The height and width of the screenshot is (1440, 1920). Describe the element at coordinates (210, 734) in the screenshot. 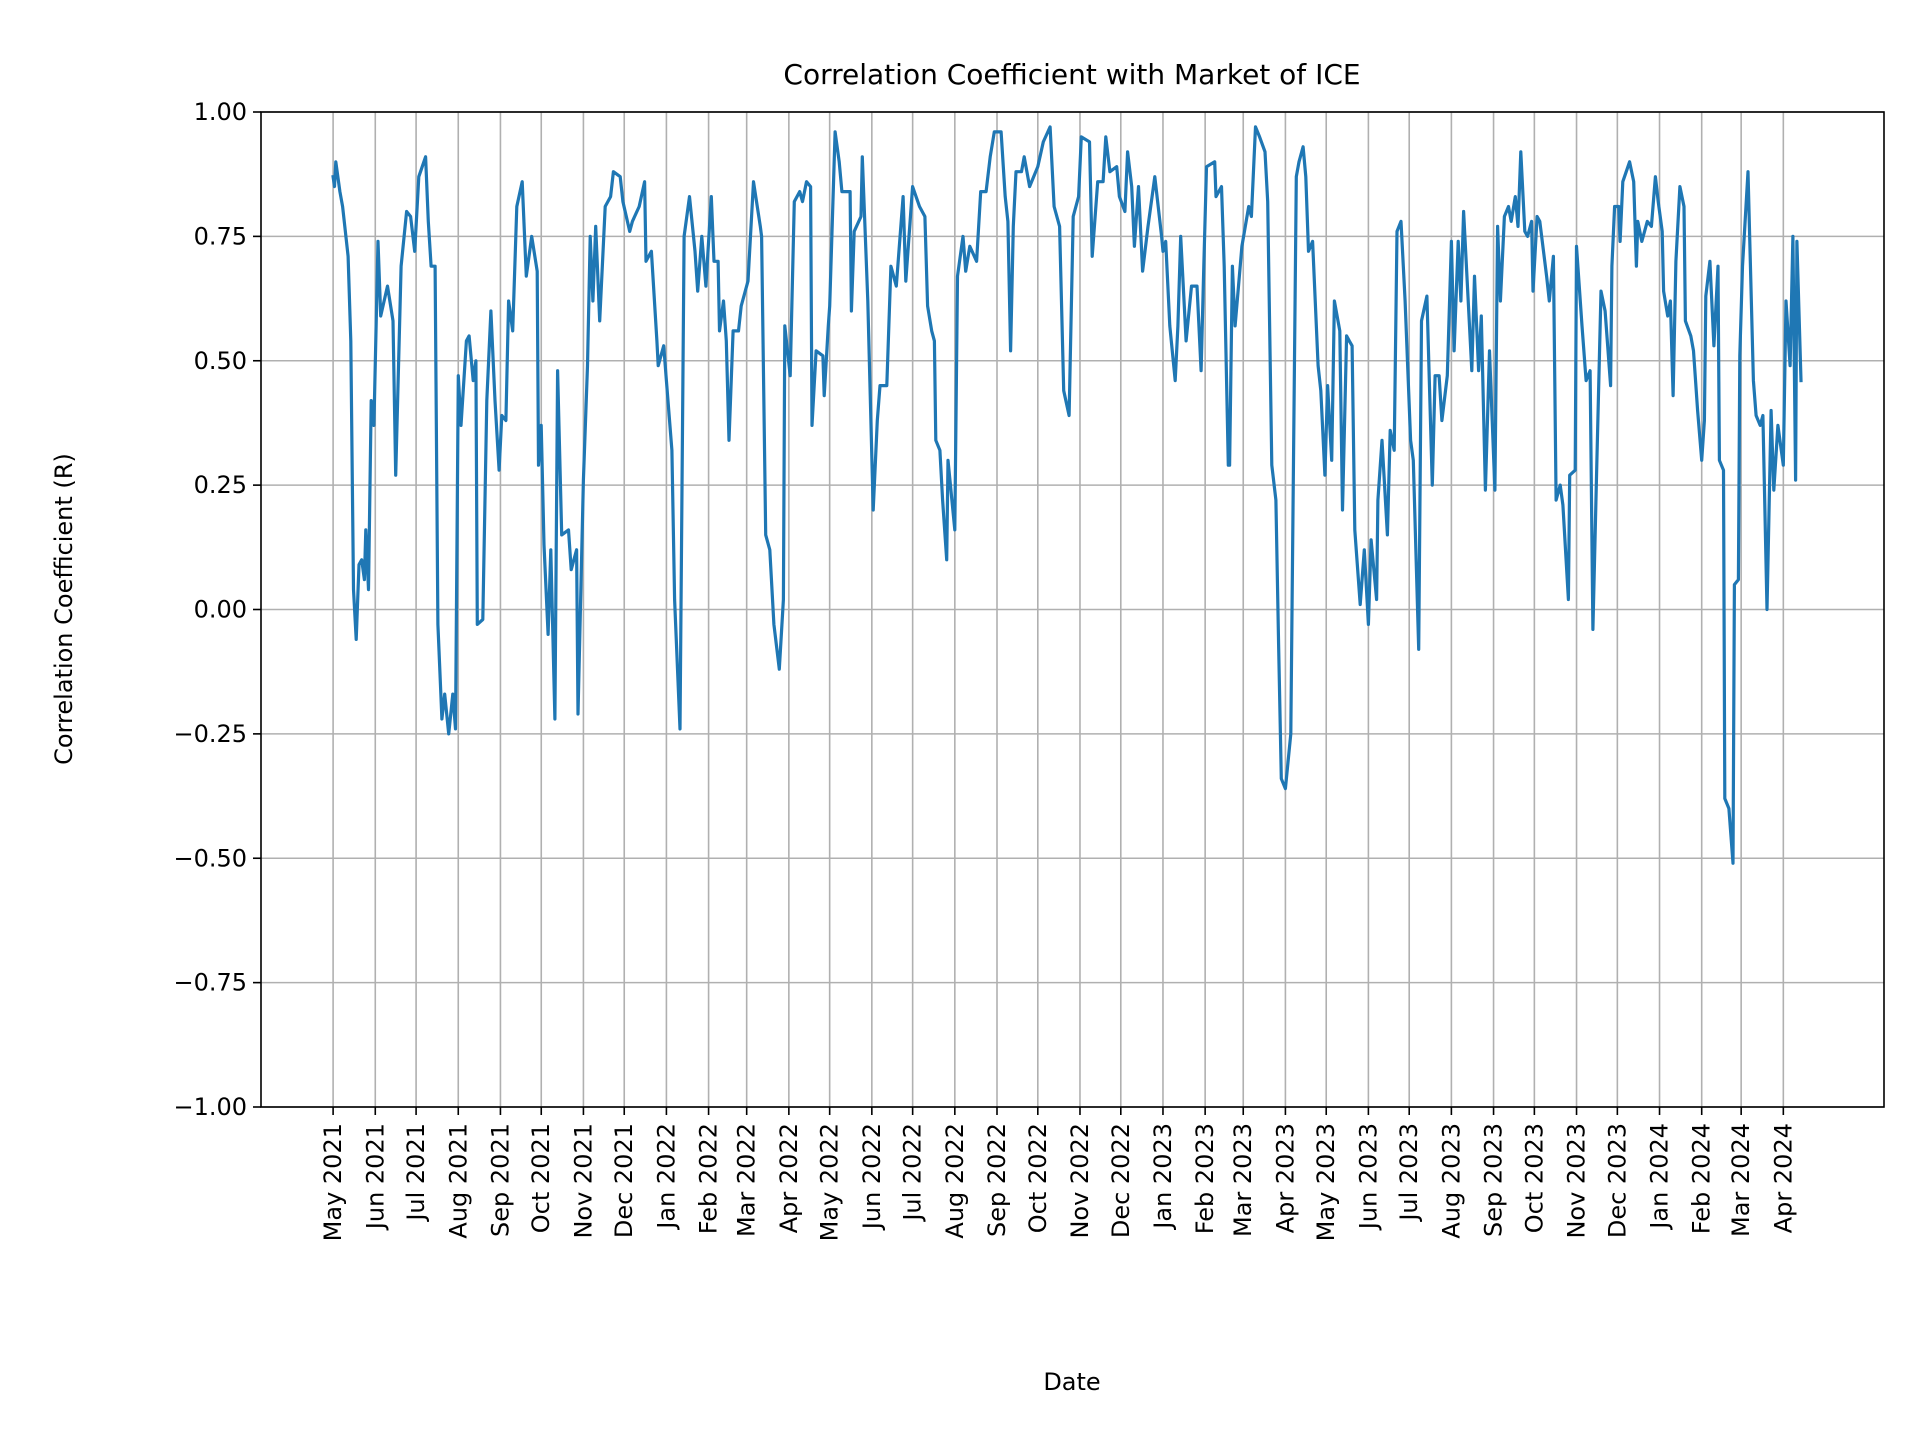

I see `y-tick-label: −0.25` at that location.